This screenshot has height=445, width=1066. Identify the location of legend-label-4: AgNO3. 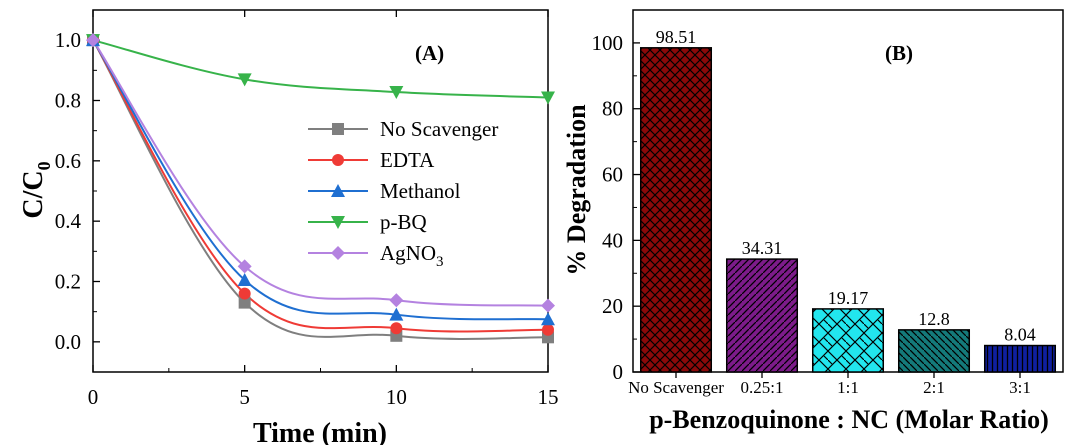
(412, 255).